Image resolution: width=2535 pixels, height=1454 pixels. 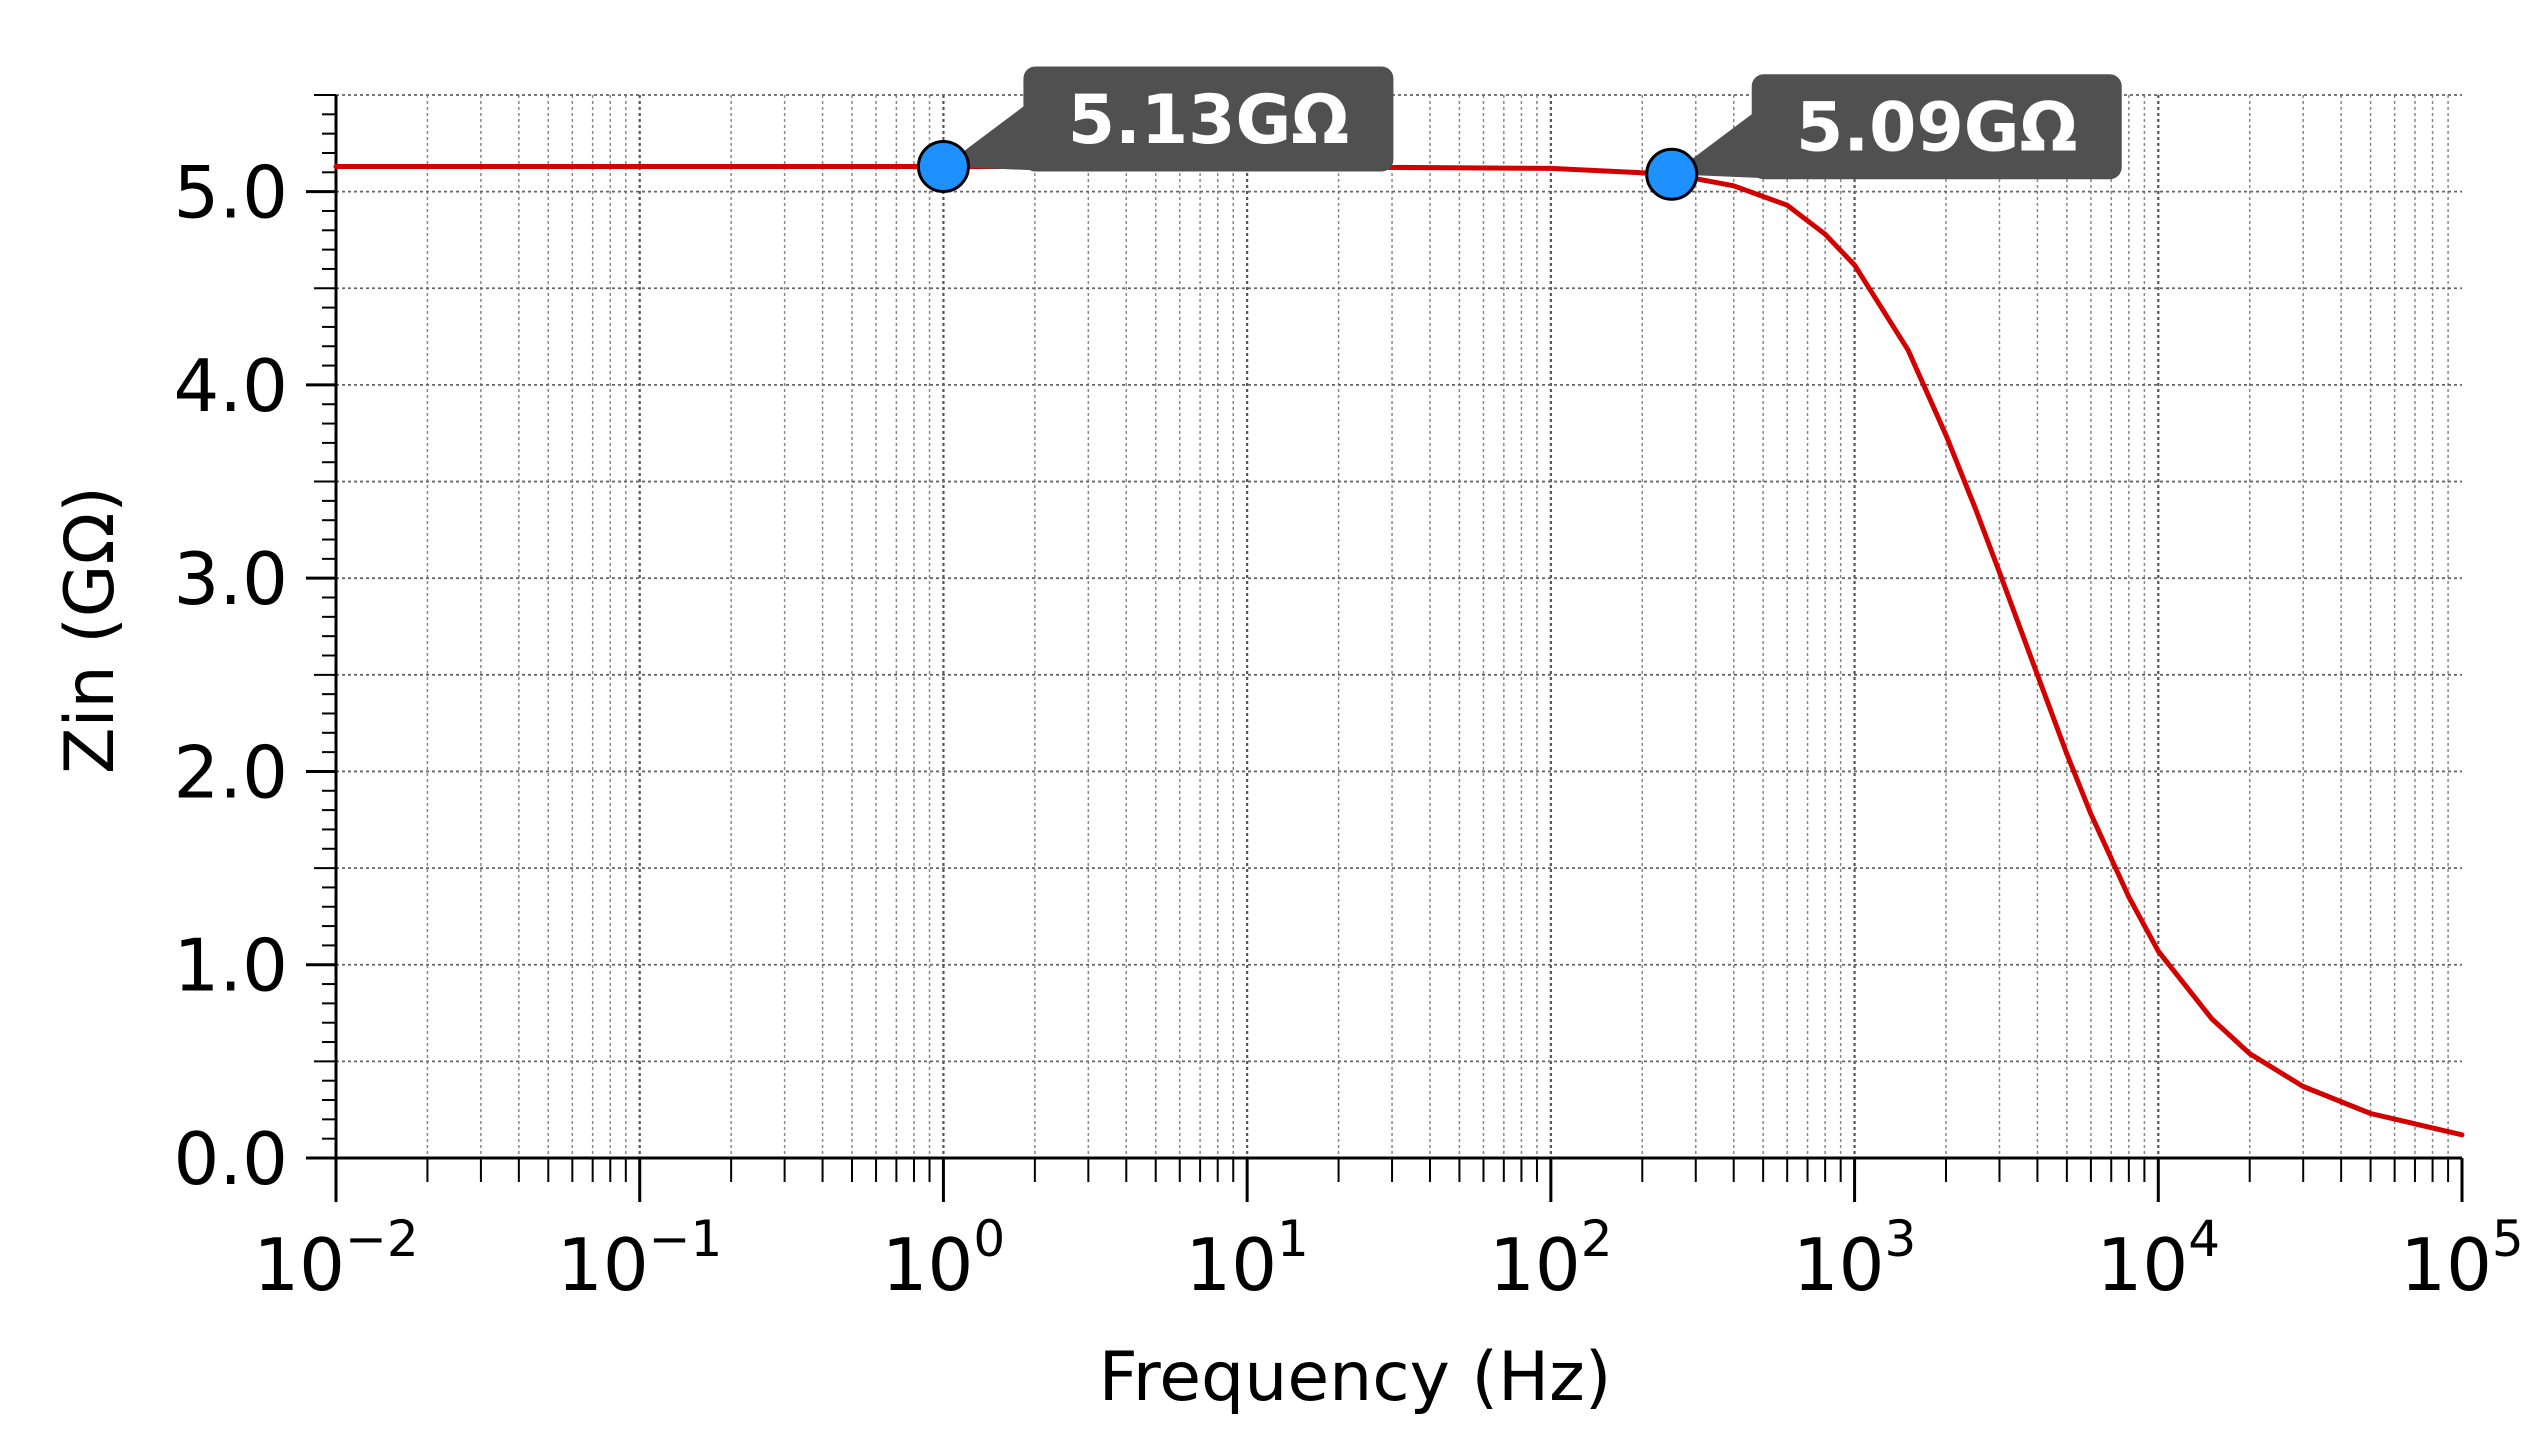 I want to click on x-tick-label: 10⁻¹, so click(x=639, y=1258).